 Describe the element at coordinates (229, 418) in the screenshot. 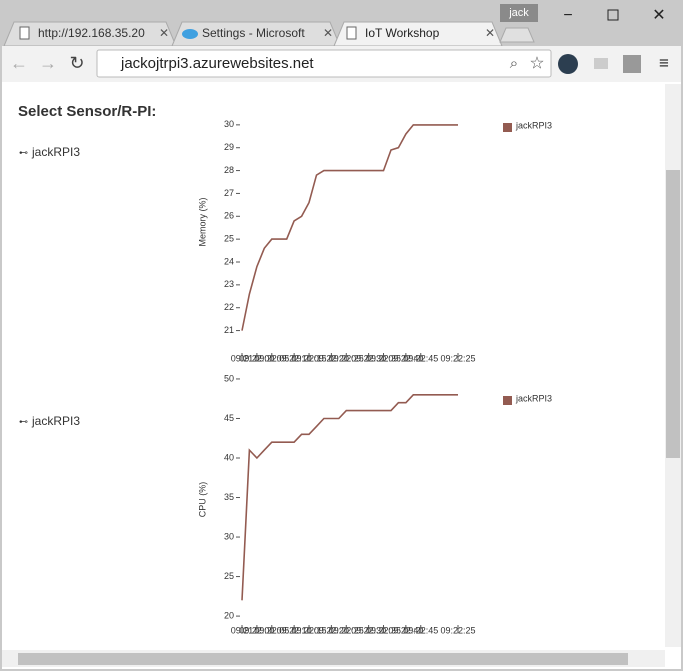

I see `y-tick-label: 45` at that location.